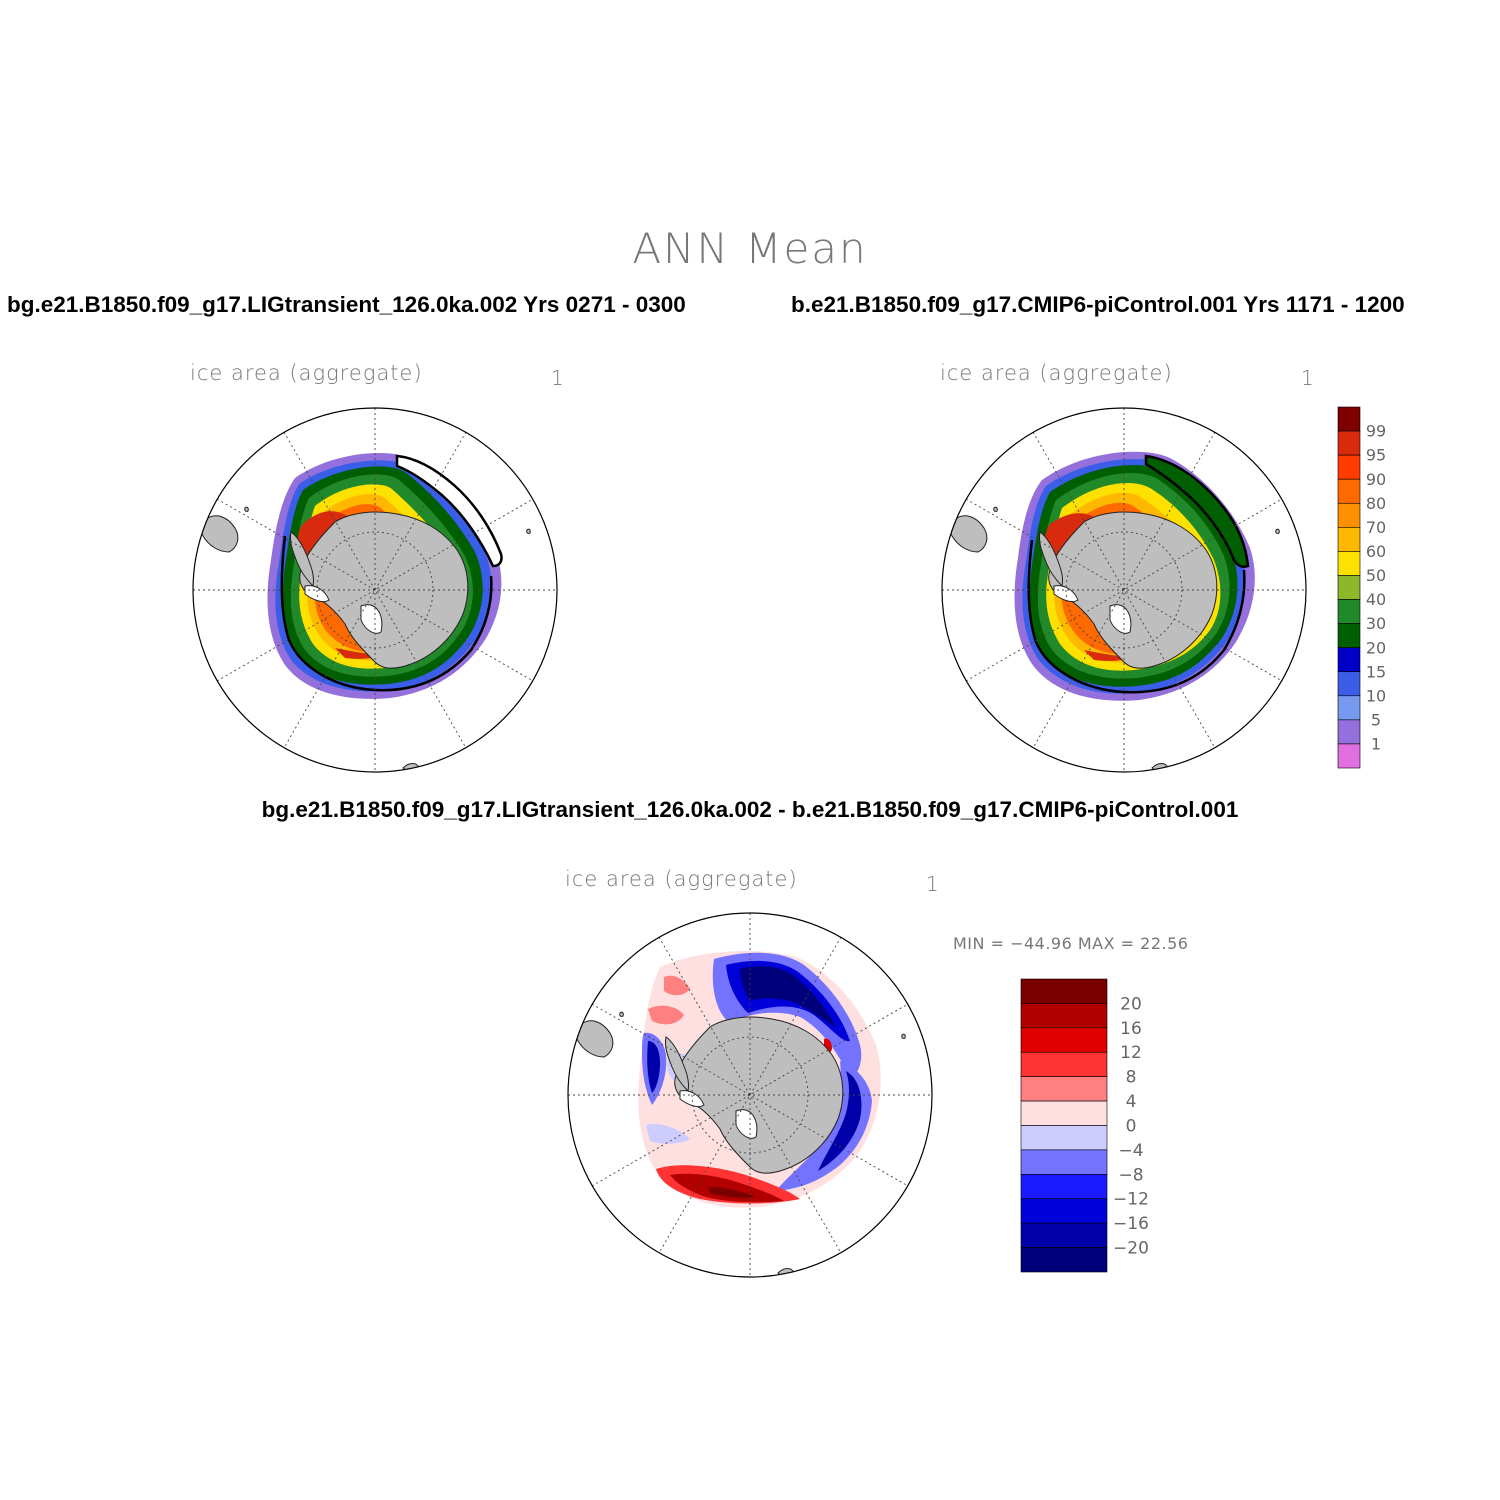  Describe the element at coordinates (1071, 943) in the screenshot. I see `diff-minmax-label: MIN = −44.96 MAX = 22.56` at that location.